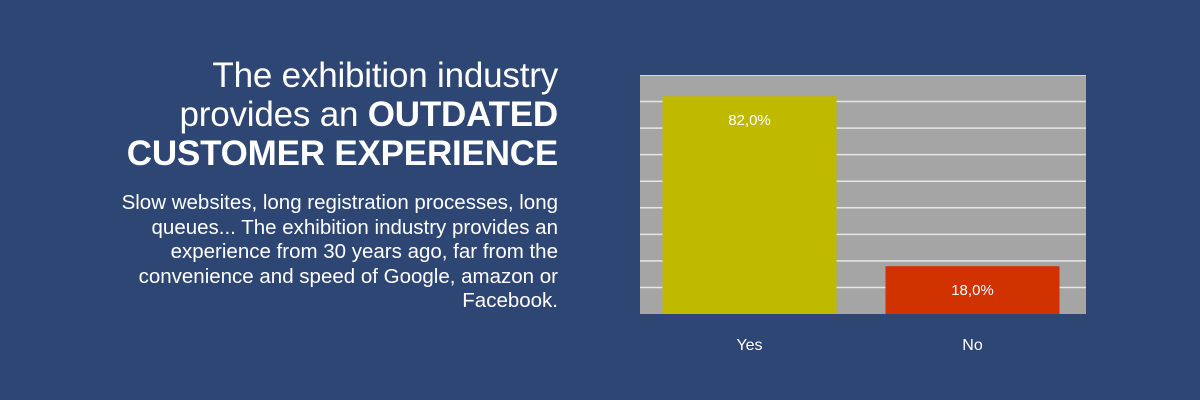 This screenshot has width=1200, height=400. I want to click on bar-yes, so click(749, 205).